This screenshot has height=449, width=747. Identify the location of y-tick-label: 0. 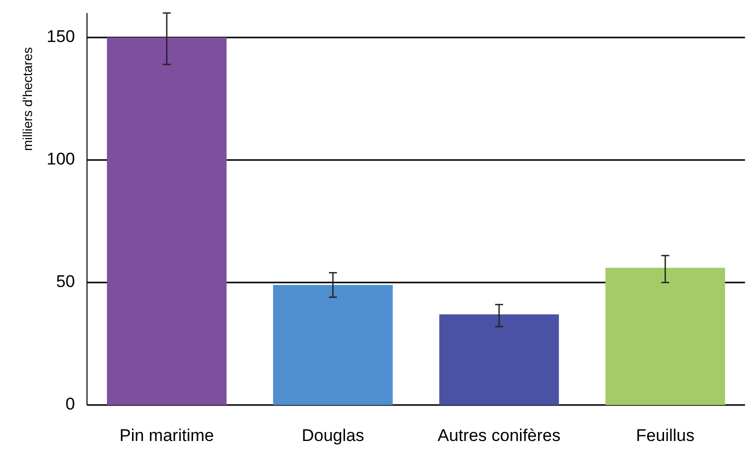
(70, 404).